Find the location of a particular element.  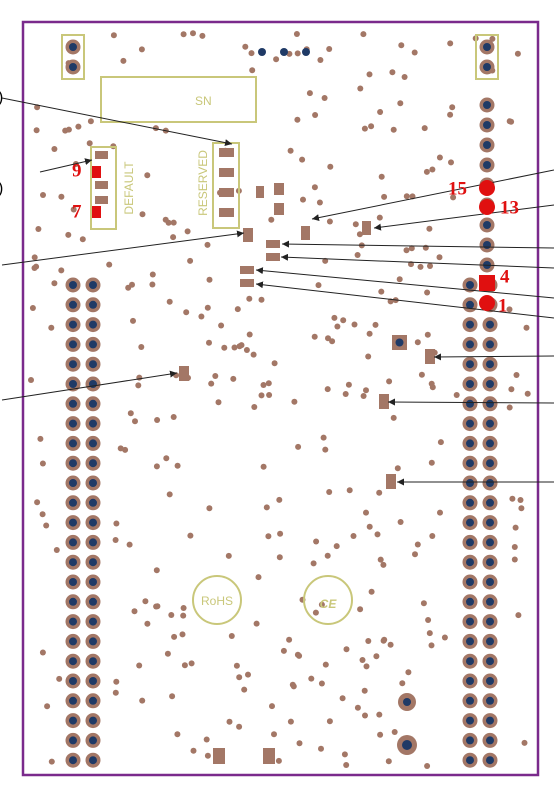

sn-box is located at coordinates (178, 99).